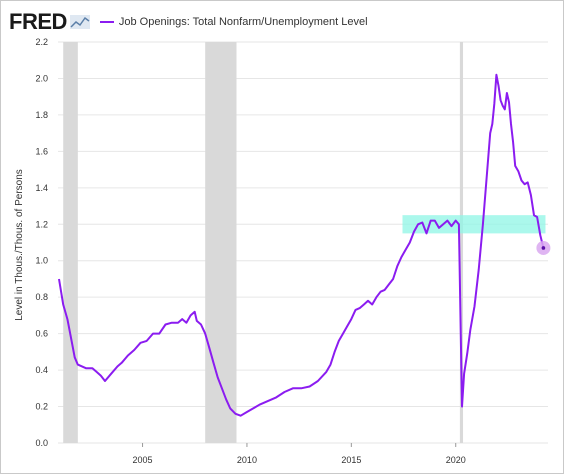 Image resolution: width=564 pixels, height=474 pixels. What do you see at coordinates (106, 22) in the screenshot?
I see `legend-swatch` at bounding box center [106, 22].